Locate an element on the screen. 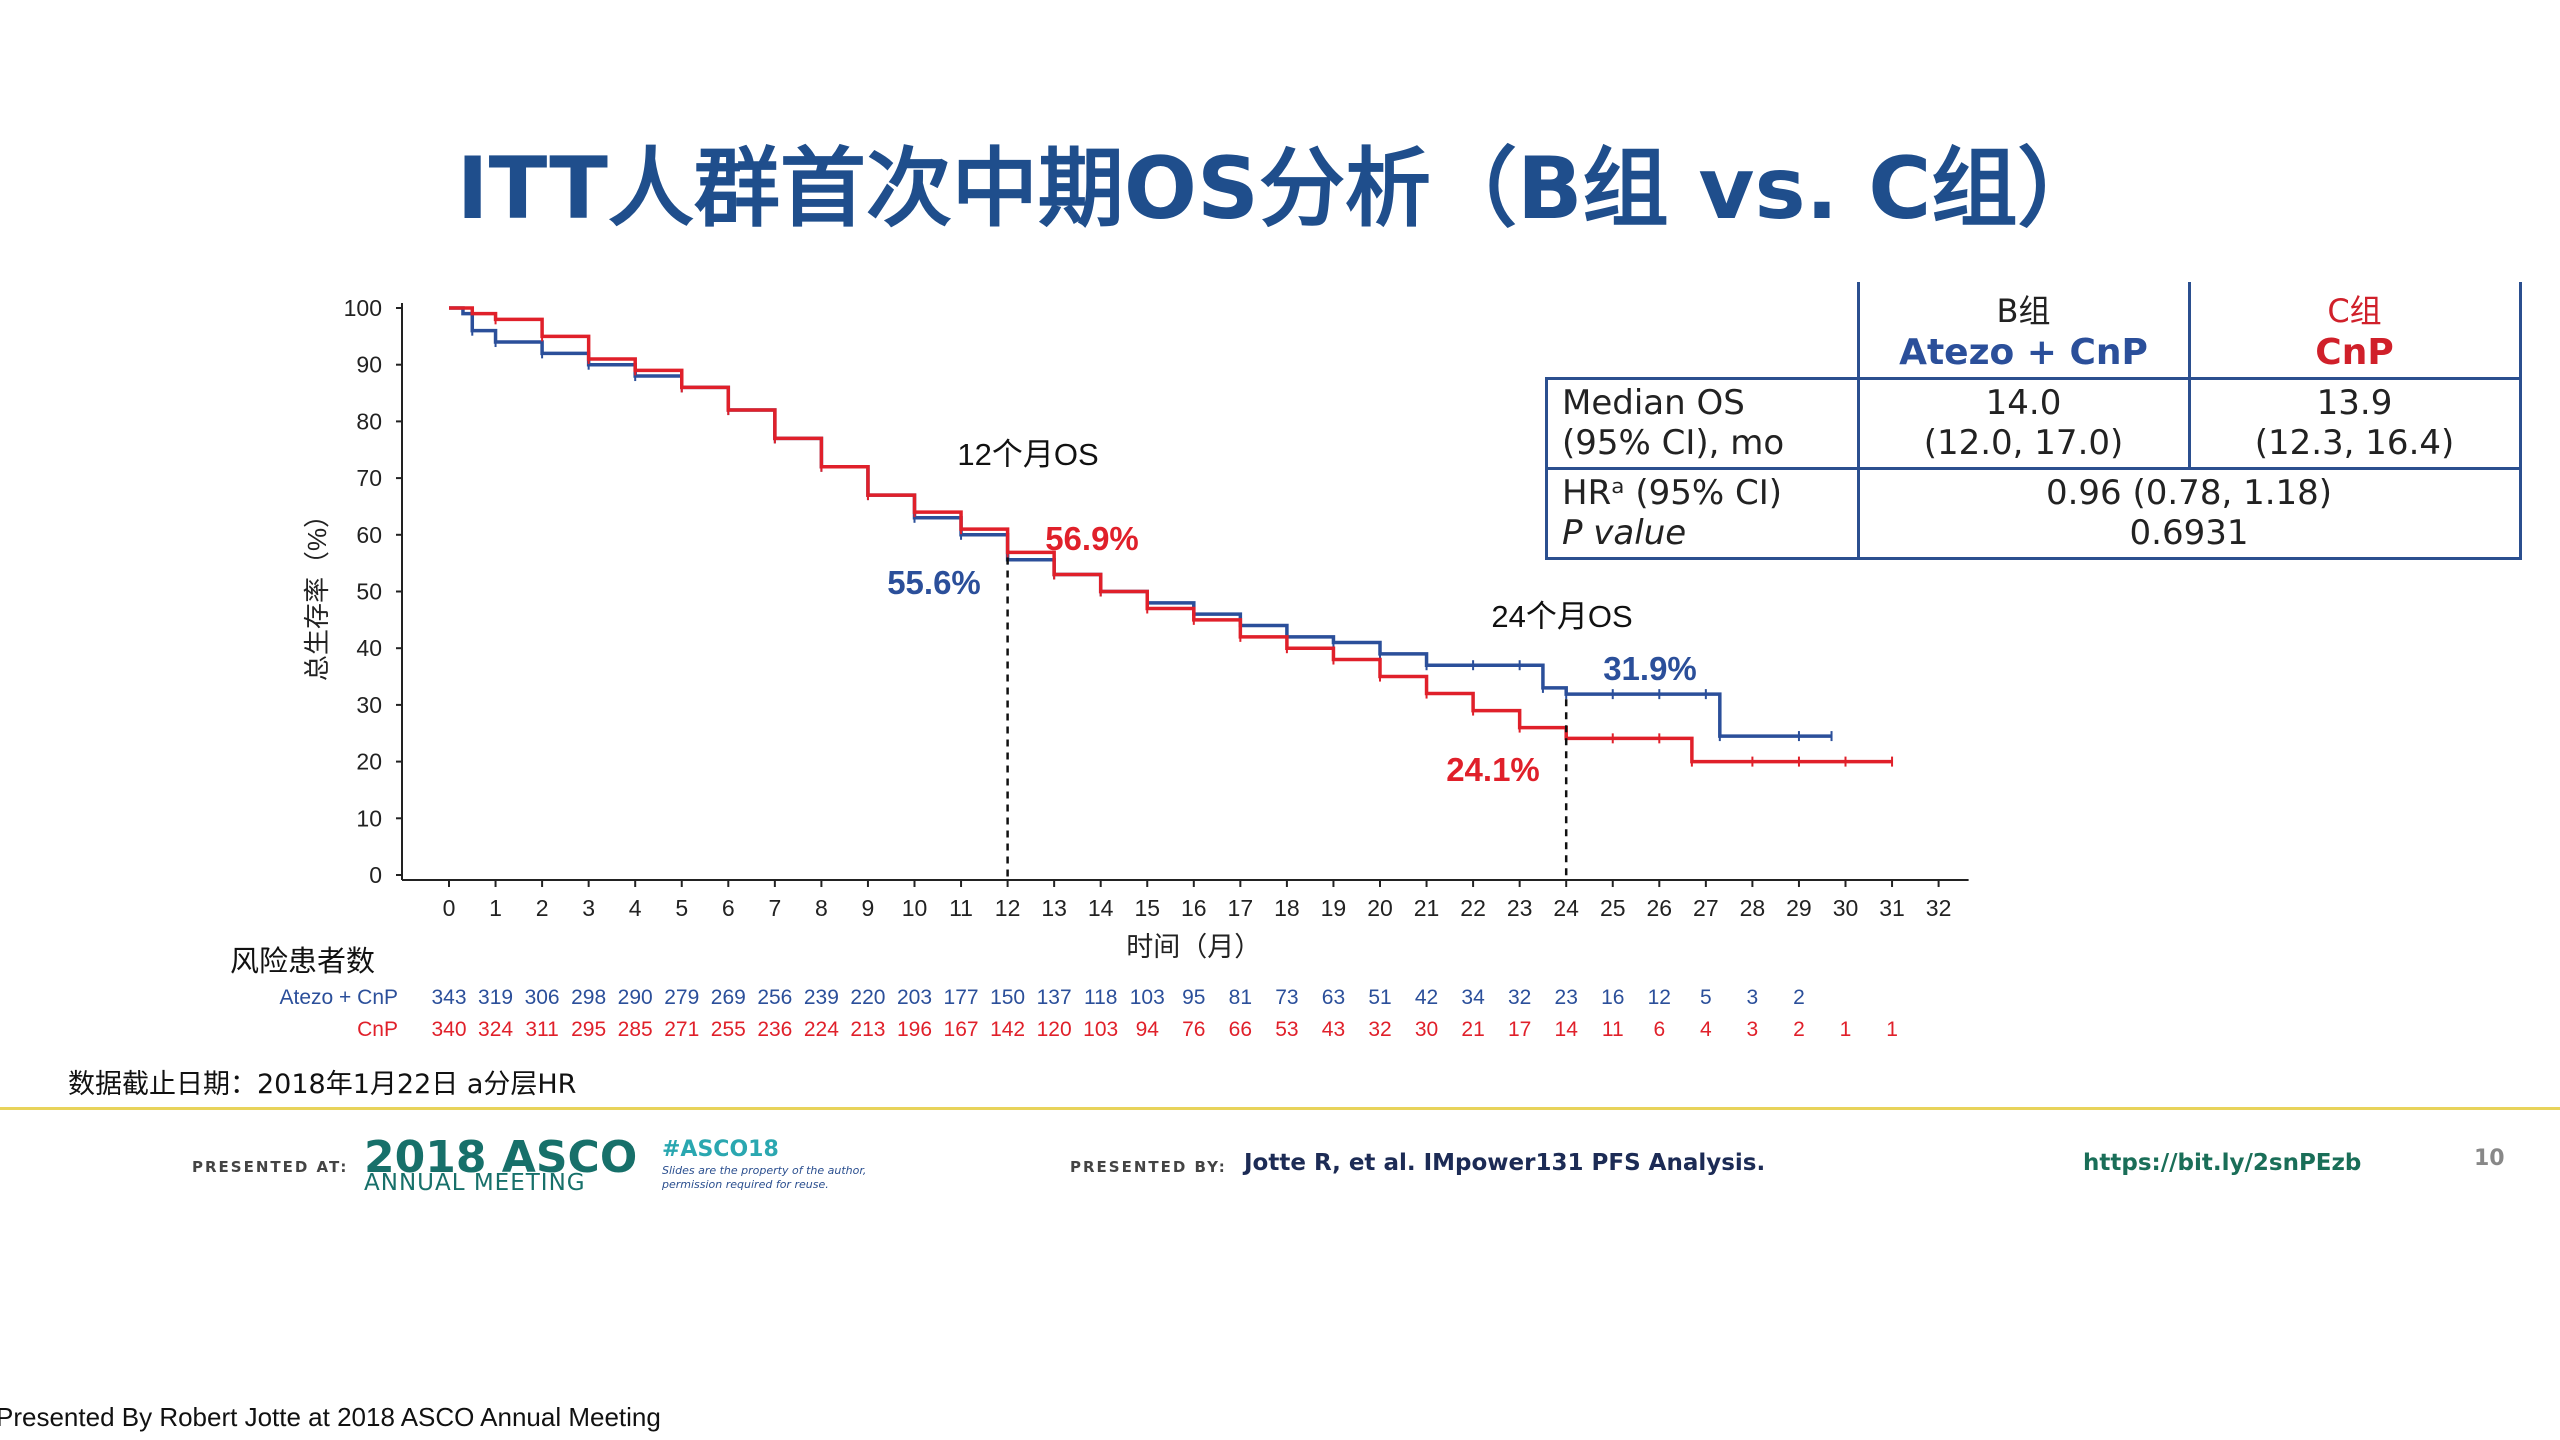 The height and width of the screenshot is (1440, 2560). risk-count: 203 is located at coordinates (914, 997).